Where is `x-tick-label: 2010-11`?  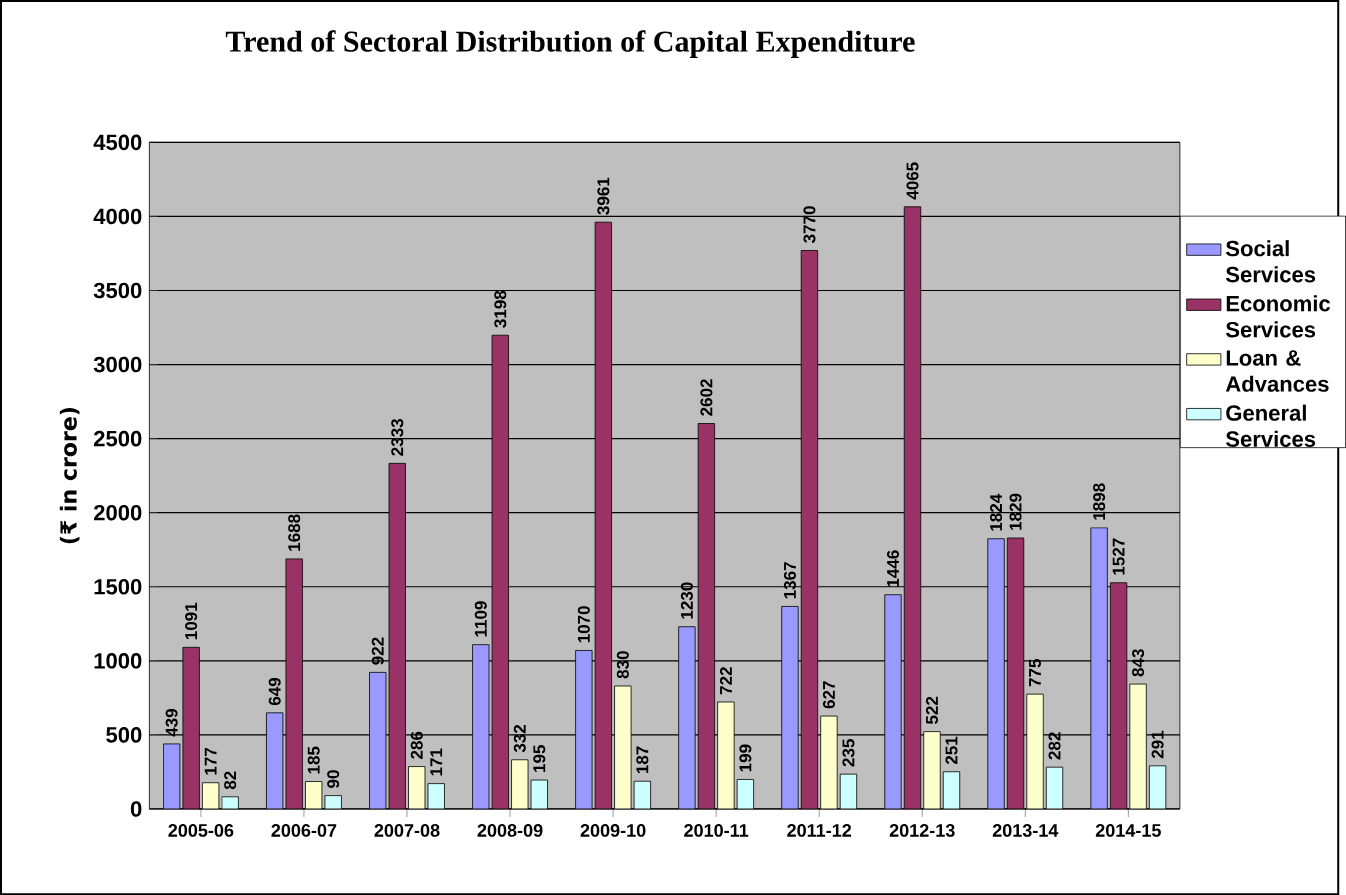 x-tick-label: 2010-11 is located at coordinates (716, 830).